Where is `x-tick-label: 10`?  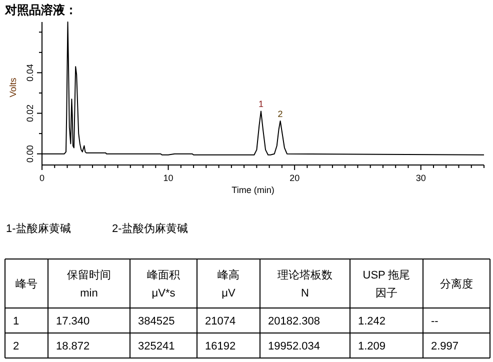
x-tick-label: 10 is located at coordinates (168, 178).